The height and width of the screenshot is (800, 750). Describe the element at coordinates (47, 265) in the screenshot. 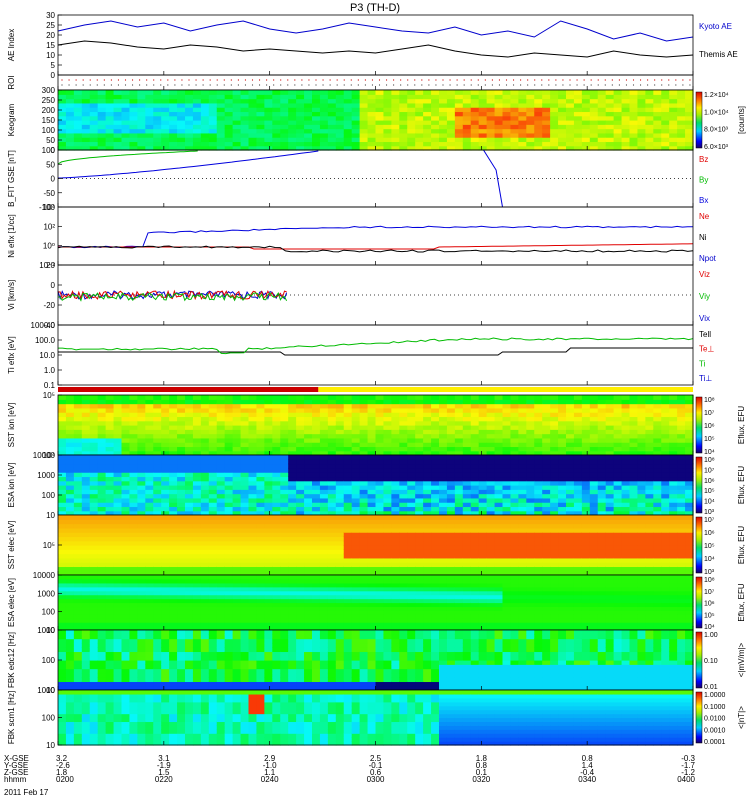

I see `y-tick-label: 10⁻²` at that location.